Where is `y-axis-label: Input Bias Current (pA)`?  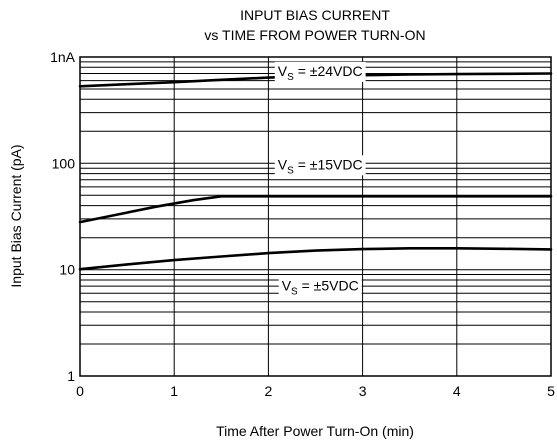
y-axis-label: Input Bias Current (pA) is located at coordinates (16, 215).